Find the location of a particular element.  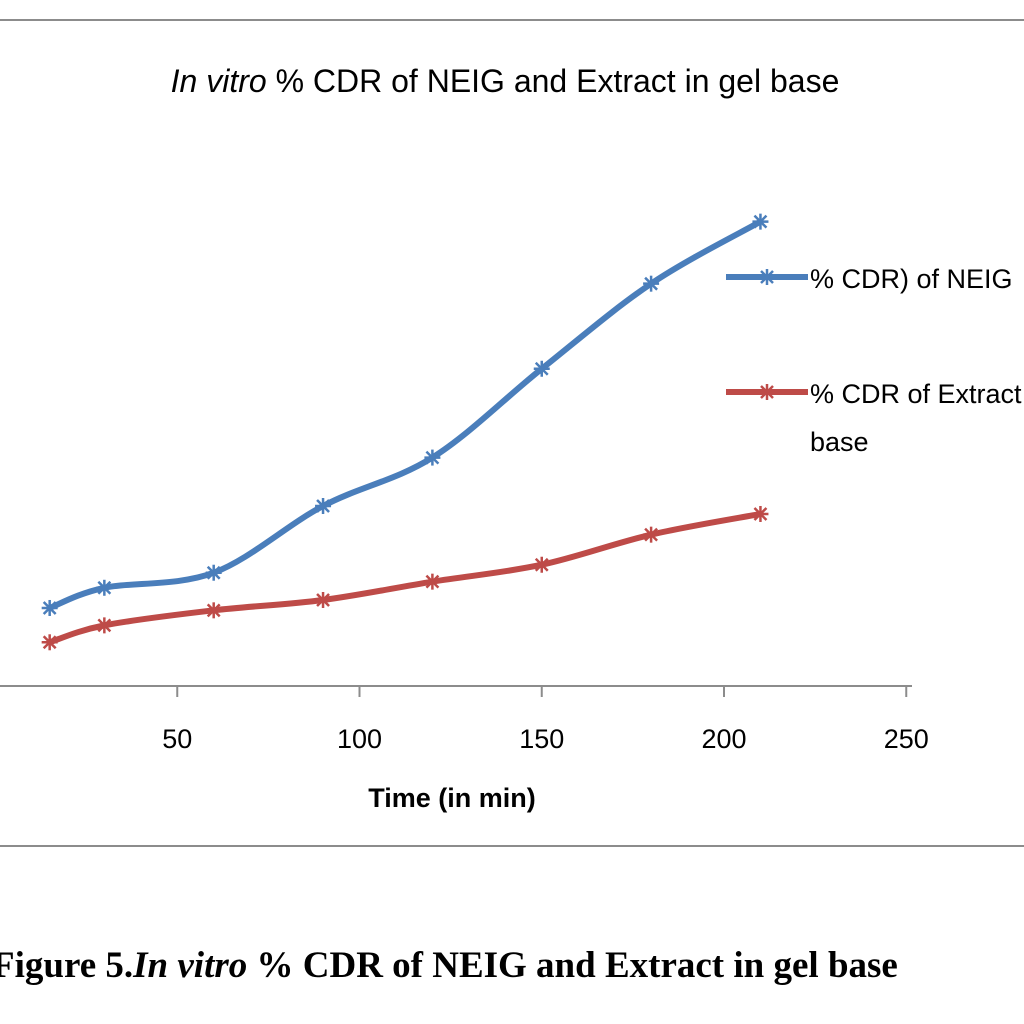

legend-label-2-line-2: base is located at coordinates (839, 442).